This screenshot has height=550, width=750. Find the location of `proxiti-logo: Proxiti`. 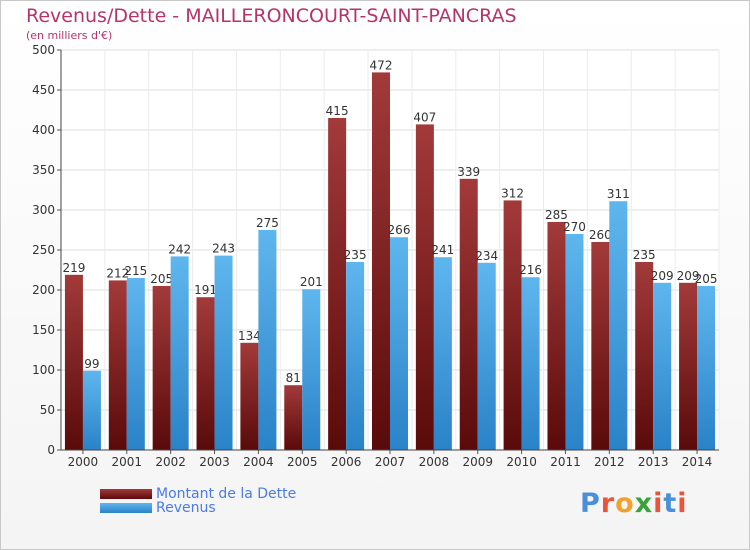

proxiti-logo: Proxiti is located at coordinates (634, 503).